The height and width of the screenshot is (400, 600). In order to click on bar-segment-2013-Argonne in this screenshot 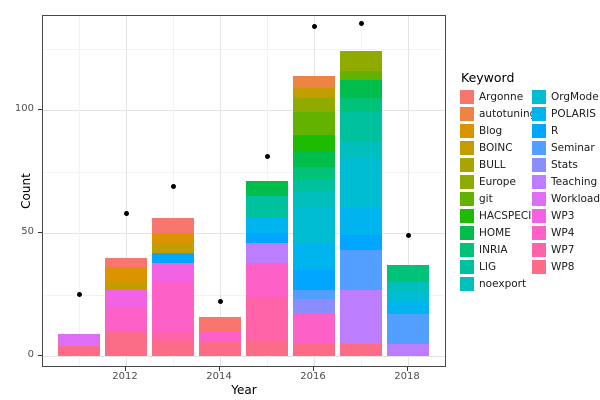, I will do `click(173, 225)`.